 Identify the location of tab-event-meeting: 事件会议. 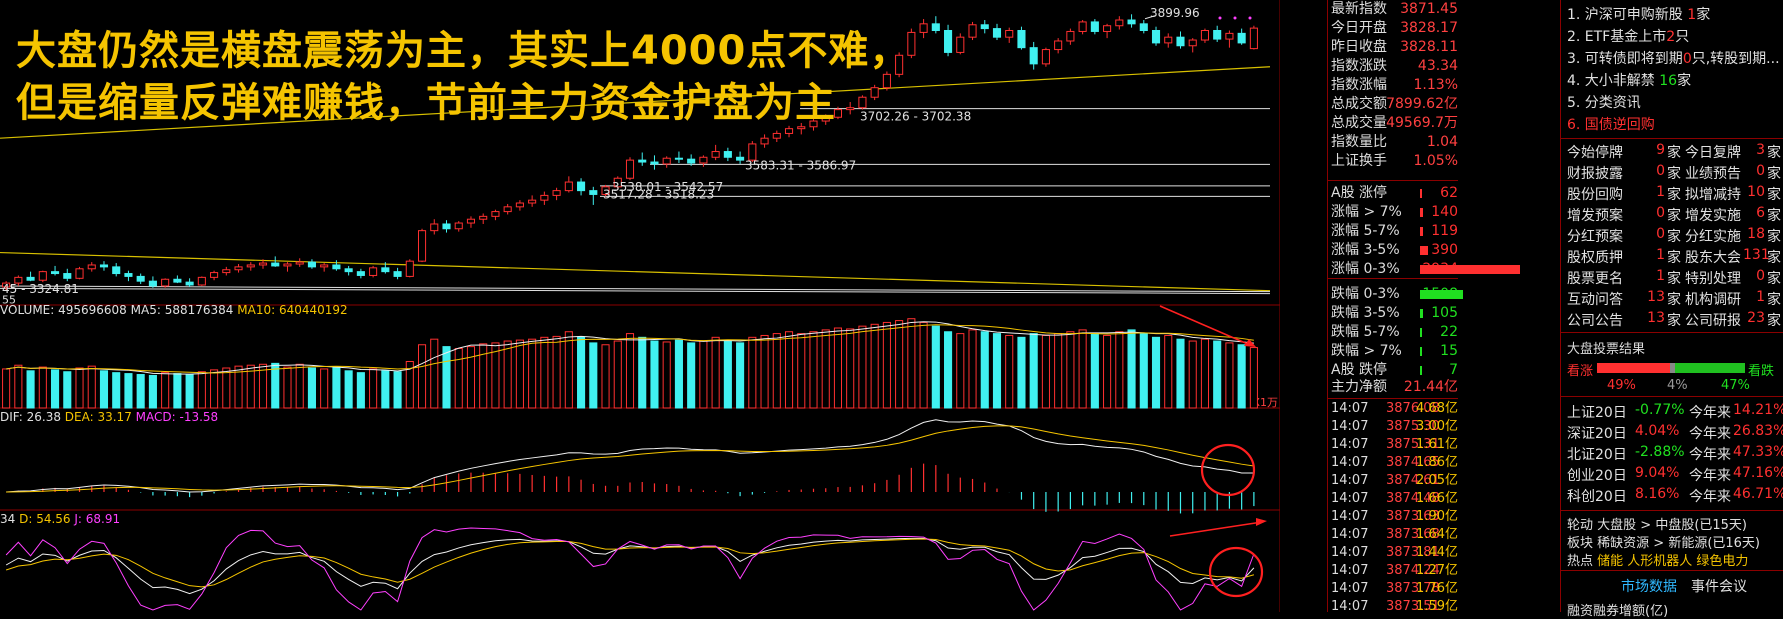
(1719, 587).